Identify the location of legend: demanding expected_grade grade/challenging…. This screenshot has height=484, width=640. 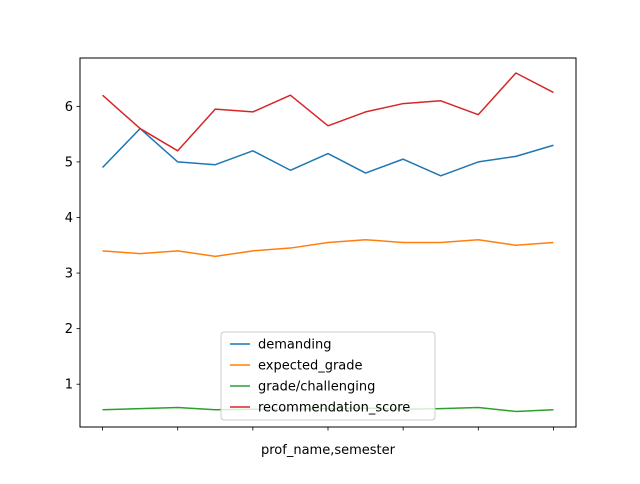
(328, 376).